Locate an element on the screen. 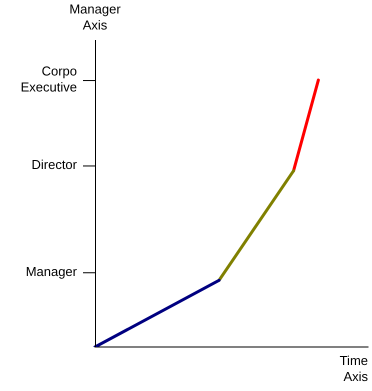 The height and width of the screenshot is (391, 372). text: Manager Axis is located at coordinates (95, 17).